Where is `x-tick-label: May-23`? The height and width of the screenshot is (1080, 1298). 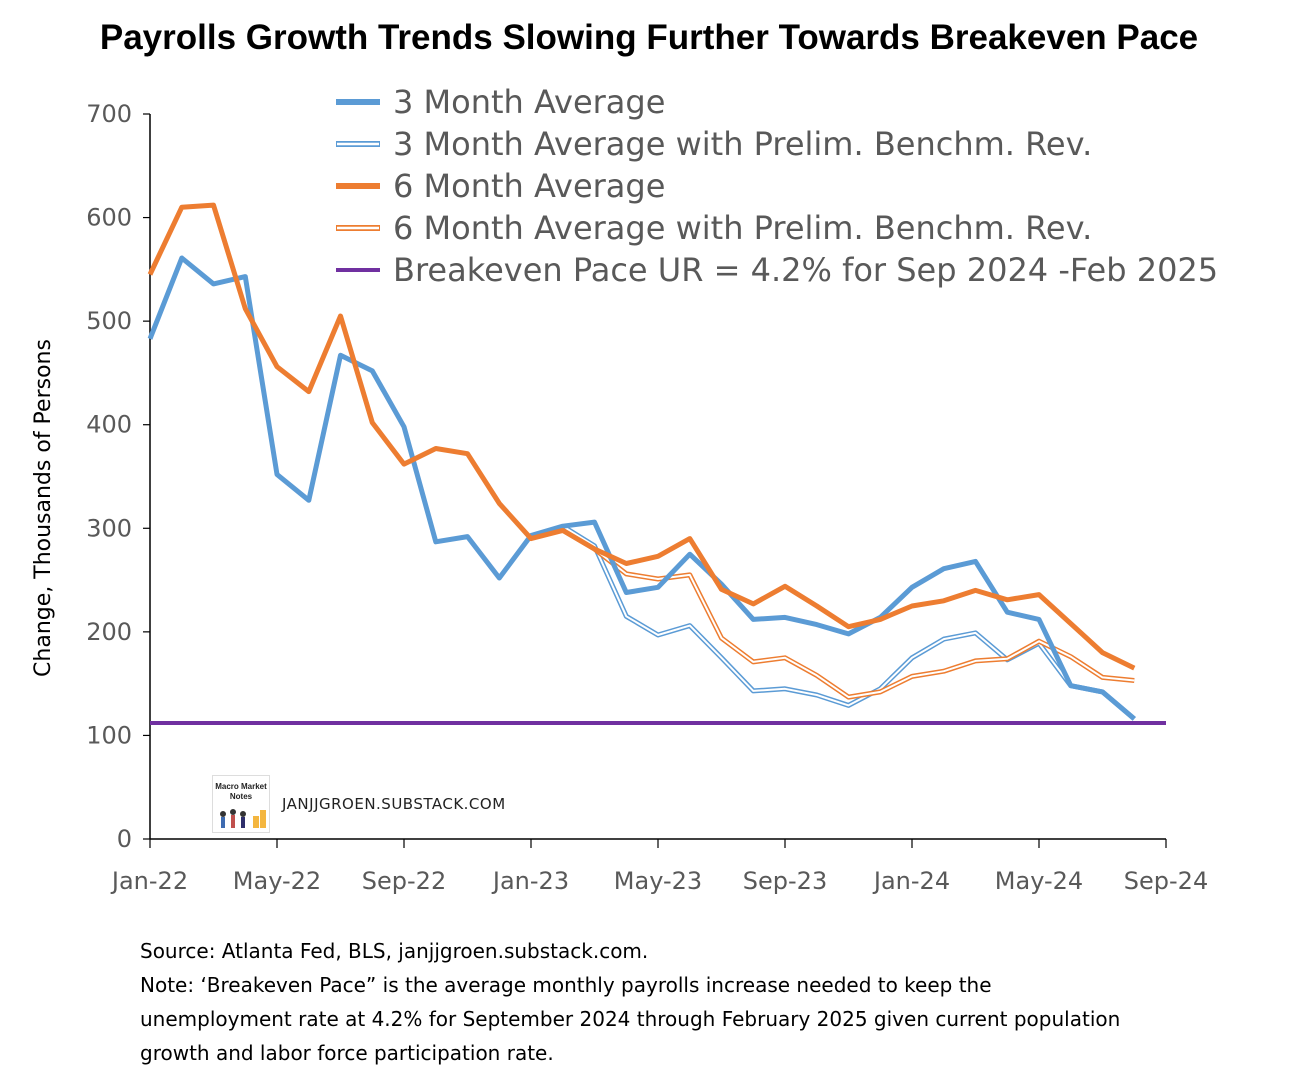 x-tick-label: May-23 is located at coordinates (658, 881).